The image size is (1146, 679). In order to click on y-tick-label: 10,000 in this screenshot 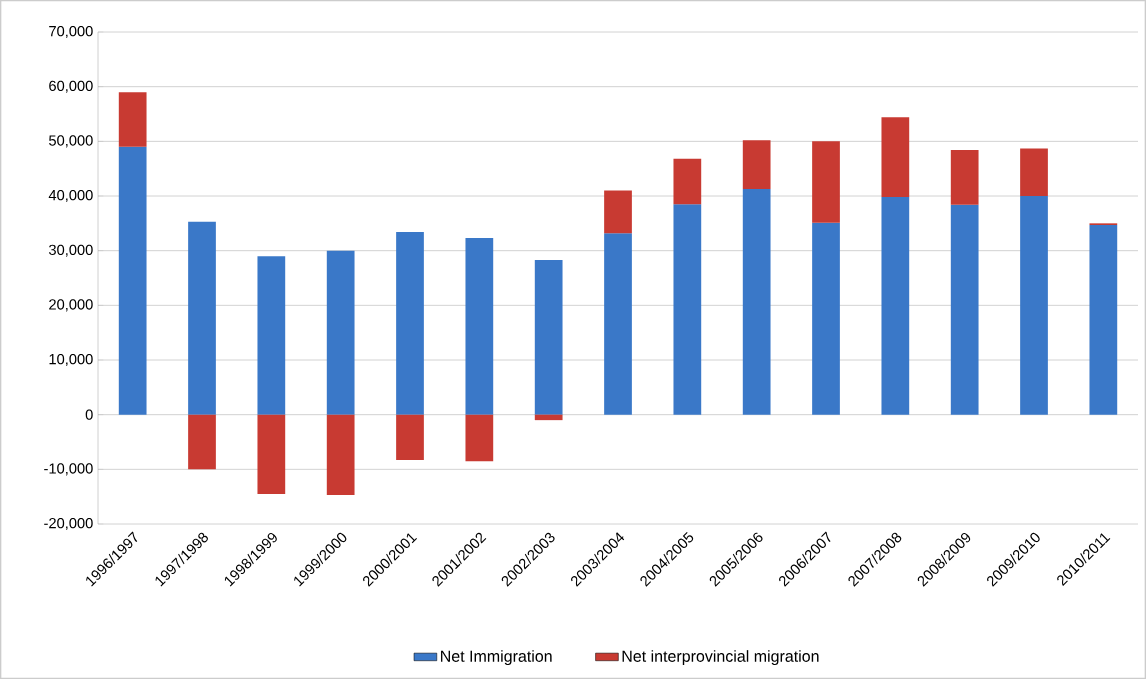, I will do `click(71, 360)`.